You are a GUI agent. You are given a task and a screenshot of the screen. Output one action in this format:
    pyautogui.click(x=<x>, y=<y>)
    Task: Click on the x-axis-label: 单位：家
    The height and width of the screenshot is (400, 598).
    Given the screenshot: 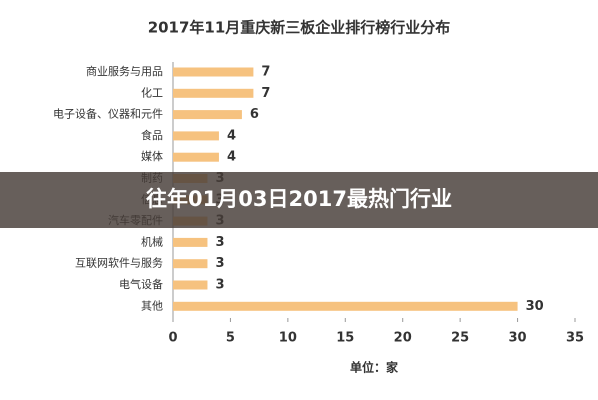 What is the action you would take?
    pyautogui.click(x=374, y=367)
    